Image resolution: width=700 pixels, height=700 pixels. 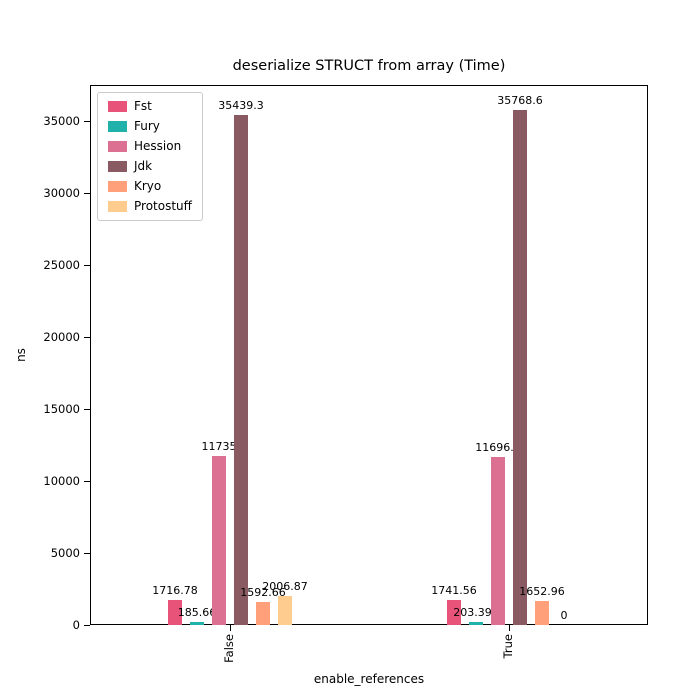 I want to click on bar-kryo-true, so click(x=542, y=613).